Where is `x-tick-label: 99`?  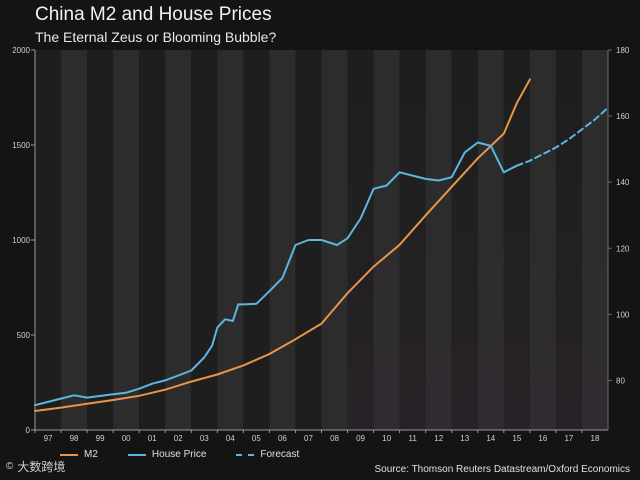 x-tick-label: 99 is located at coordinates (100, 438).